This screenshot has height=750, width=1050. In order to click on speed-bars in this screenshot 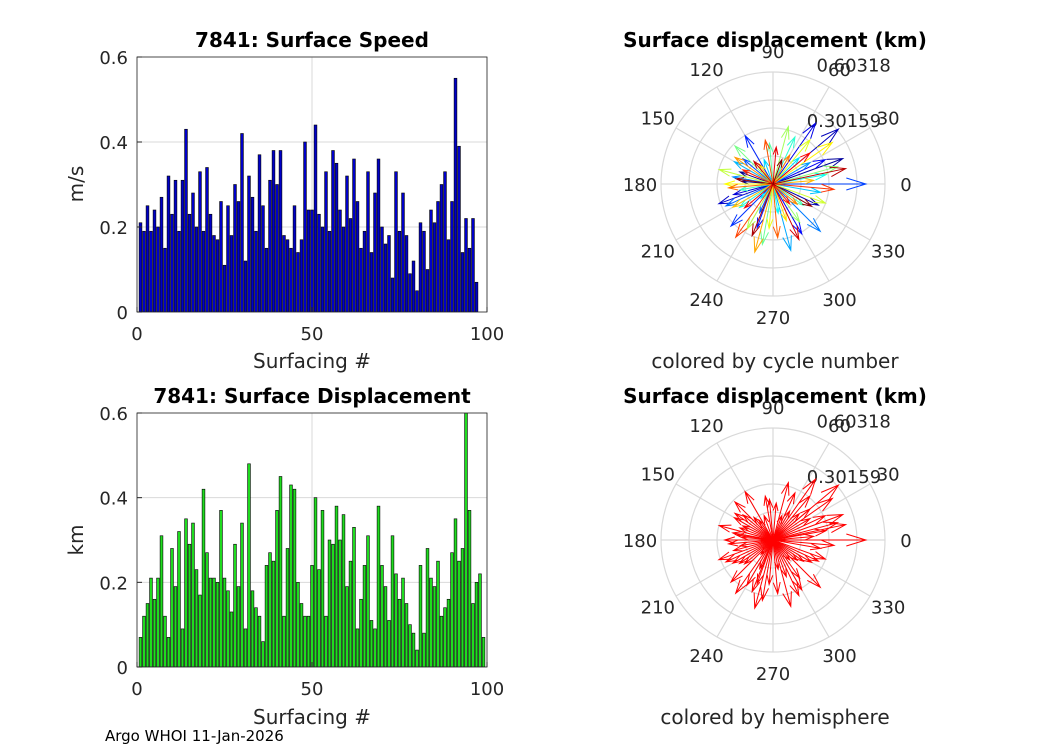, I will do `click(308, 194)`.